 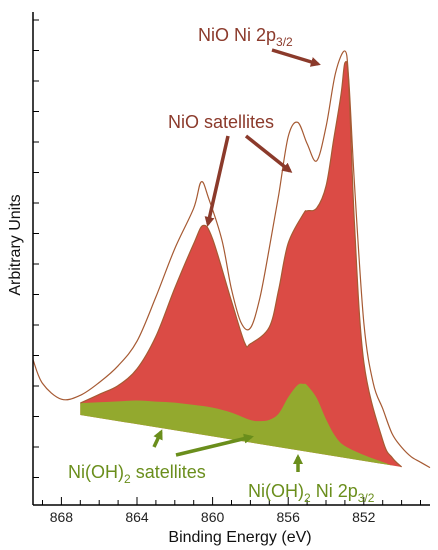 What do you see at coordinates (213, 517) in the screenshot?
I see `x-tick-label: 860` at bounding box center [213, 517].